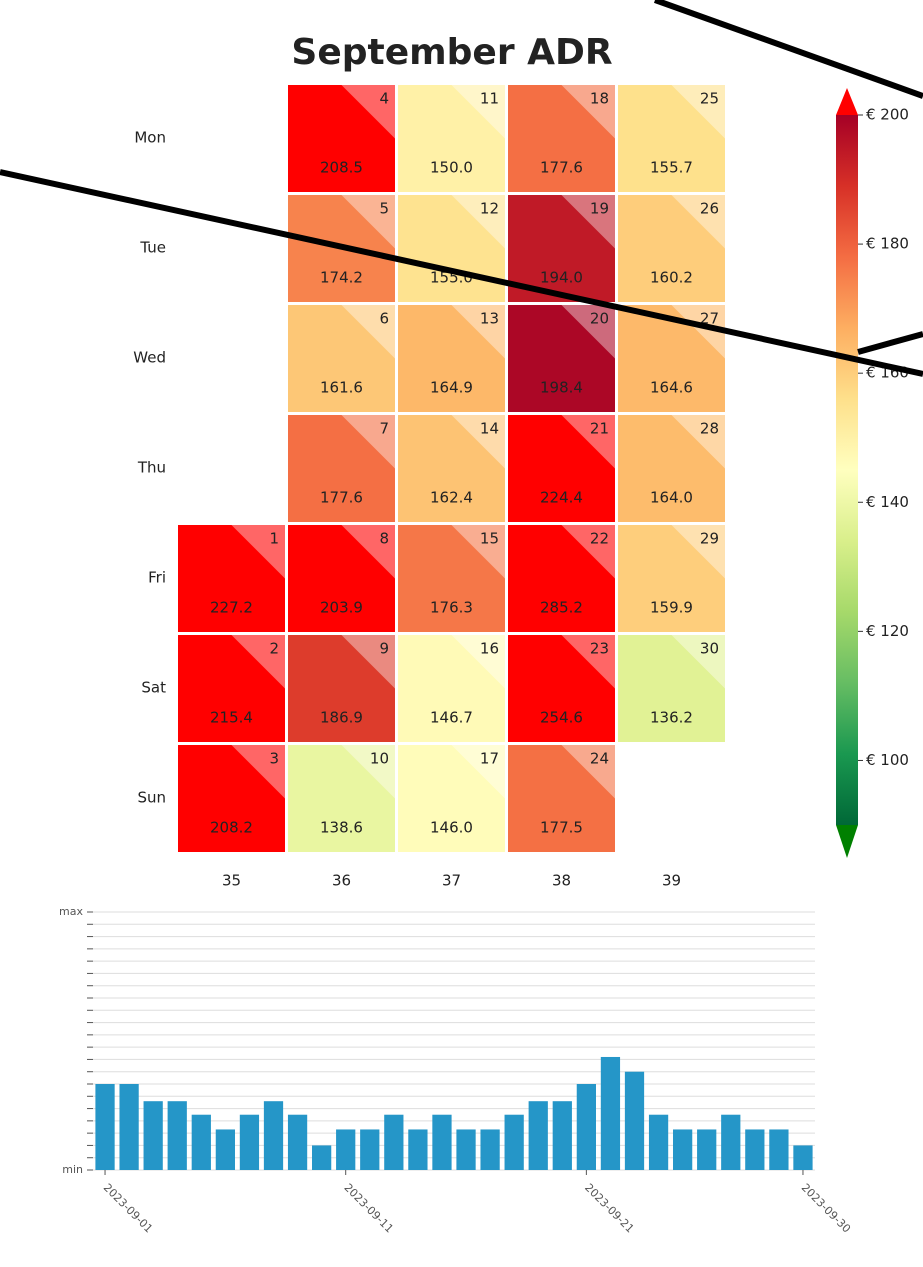  What do you see at coordinates (609, 1208) in the screenshot?
I see `x-tick-label: 2023-09-21` at bounding box center [609, 1208].